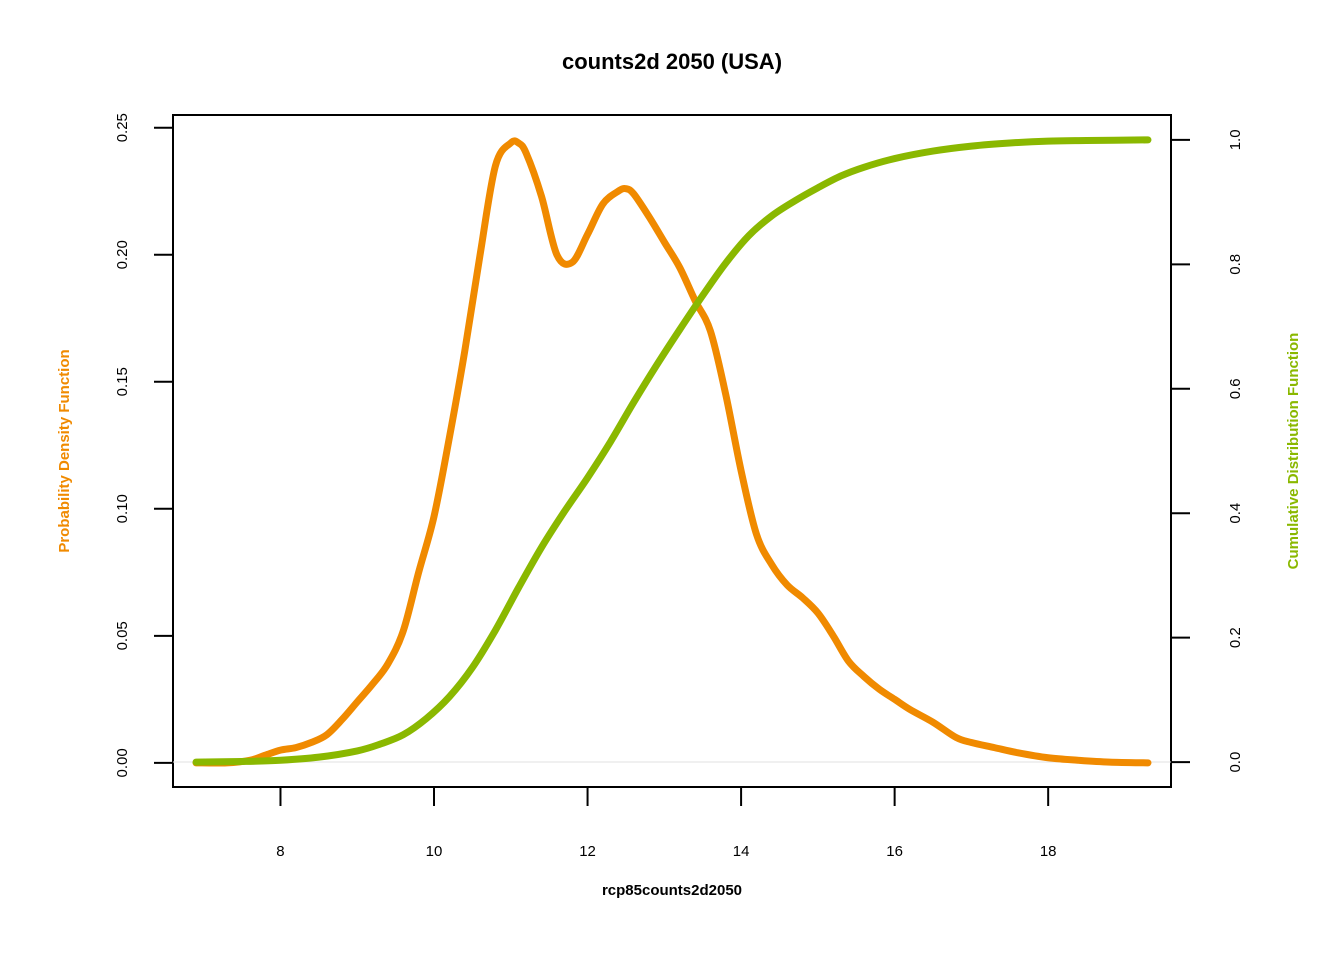  Describe the element at coordinates (434, 851) in the screenshot. I see `x-tick-label: 10` at that location.